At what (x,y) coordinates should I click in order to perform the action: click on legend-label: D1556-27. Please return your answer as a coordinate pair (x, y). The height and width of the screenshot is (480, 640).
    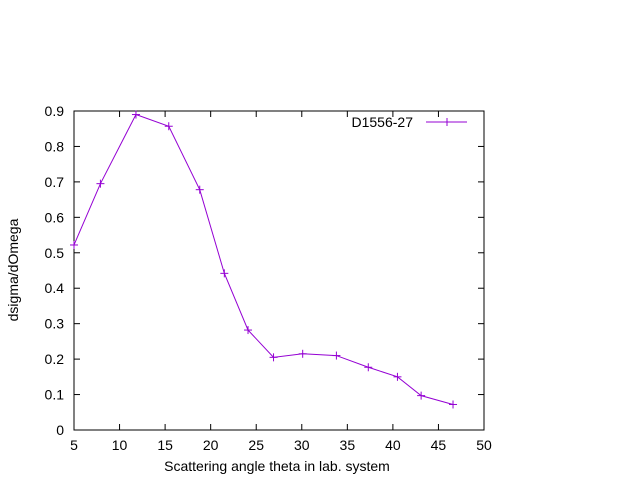
    Looking at the image, I should click on (383, 122).